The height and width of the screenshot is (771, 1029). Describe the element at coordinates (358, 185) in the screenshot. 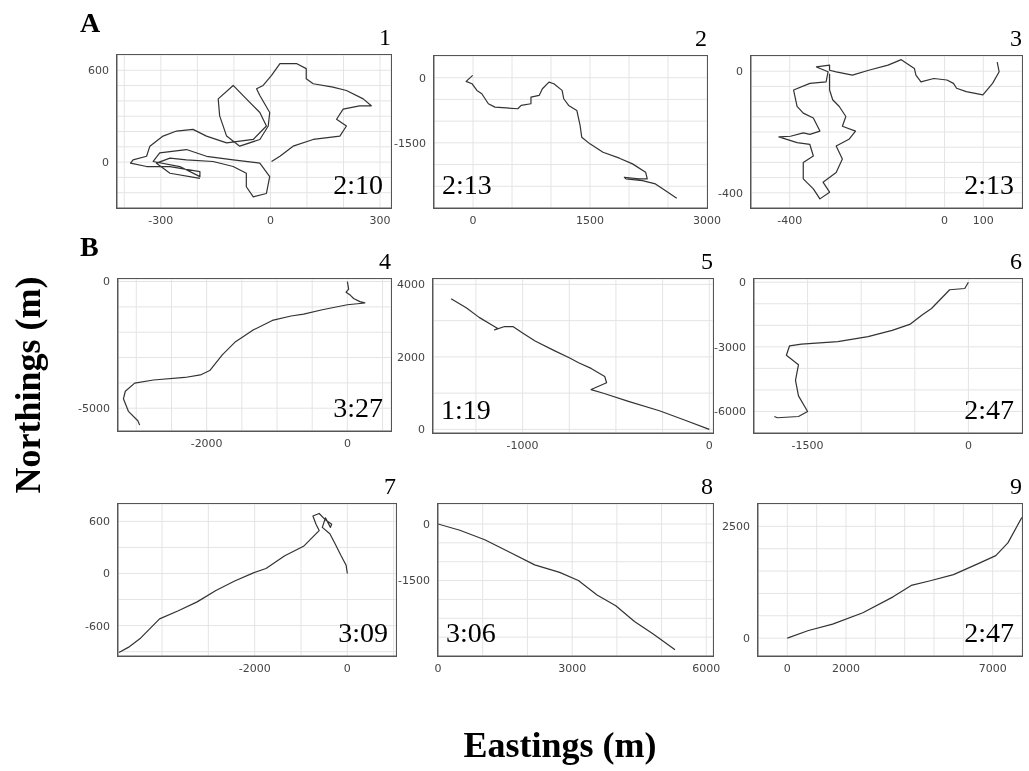

I see `annotation: 2:10` at that location.